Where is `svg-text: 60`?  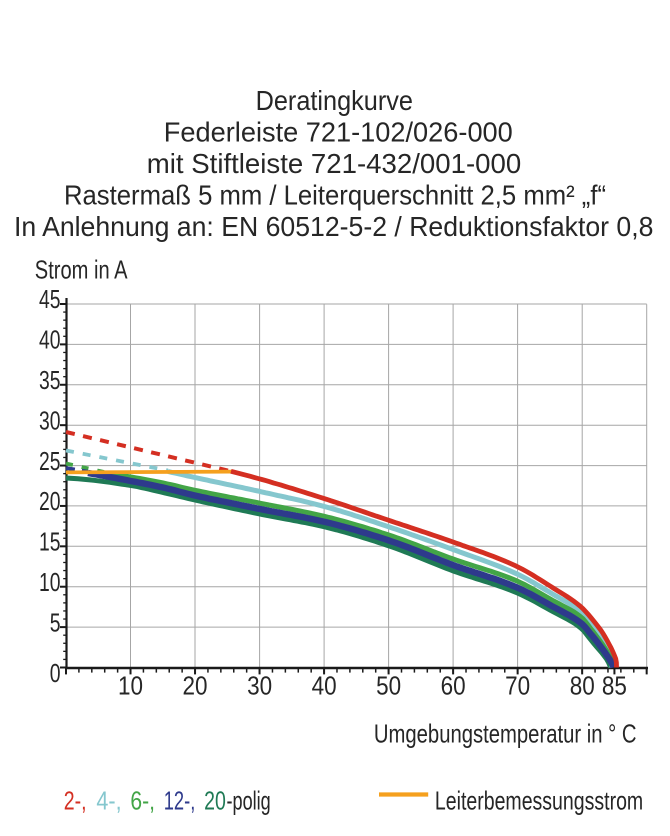
svg-text: 60 is located at coordinates (453, 685).